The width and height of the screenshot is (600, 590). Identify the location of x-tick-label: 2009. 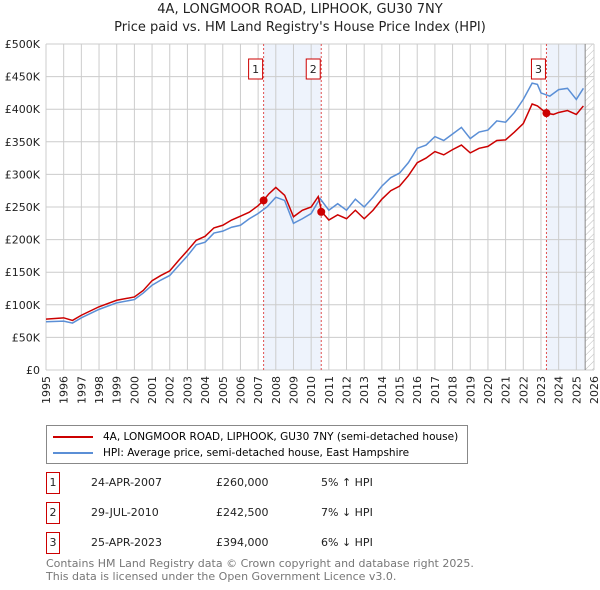
(293, 390).